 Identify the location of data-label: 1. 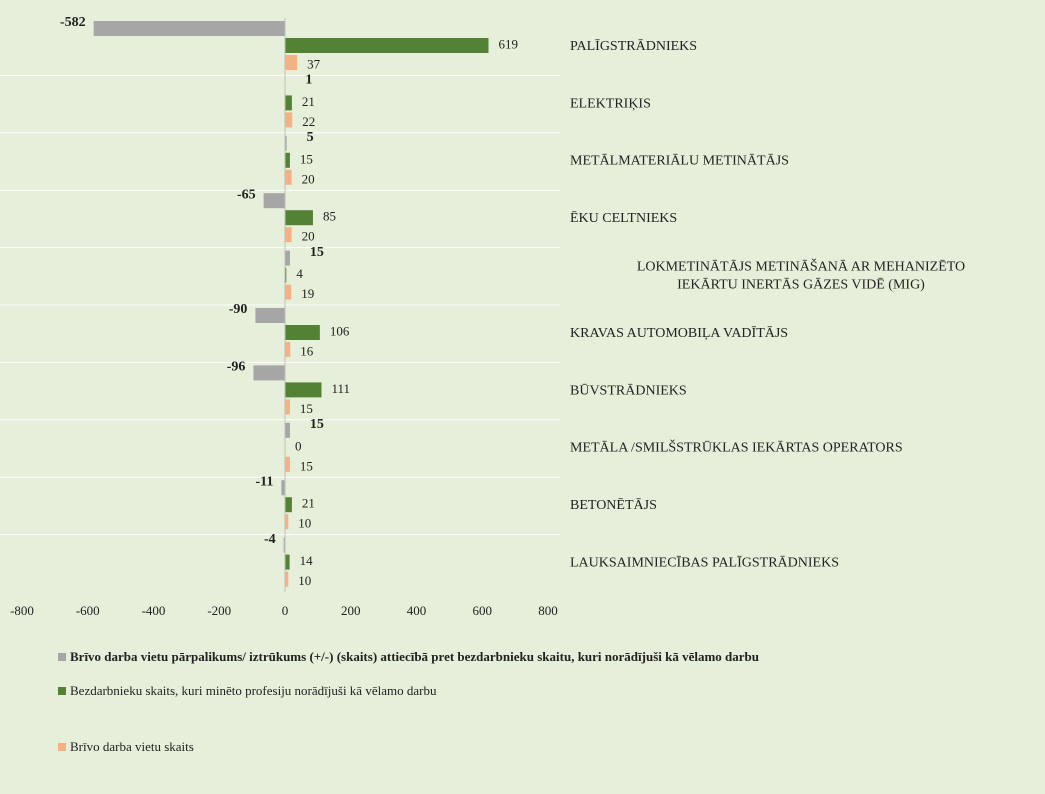
(308, 80).